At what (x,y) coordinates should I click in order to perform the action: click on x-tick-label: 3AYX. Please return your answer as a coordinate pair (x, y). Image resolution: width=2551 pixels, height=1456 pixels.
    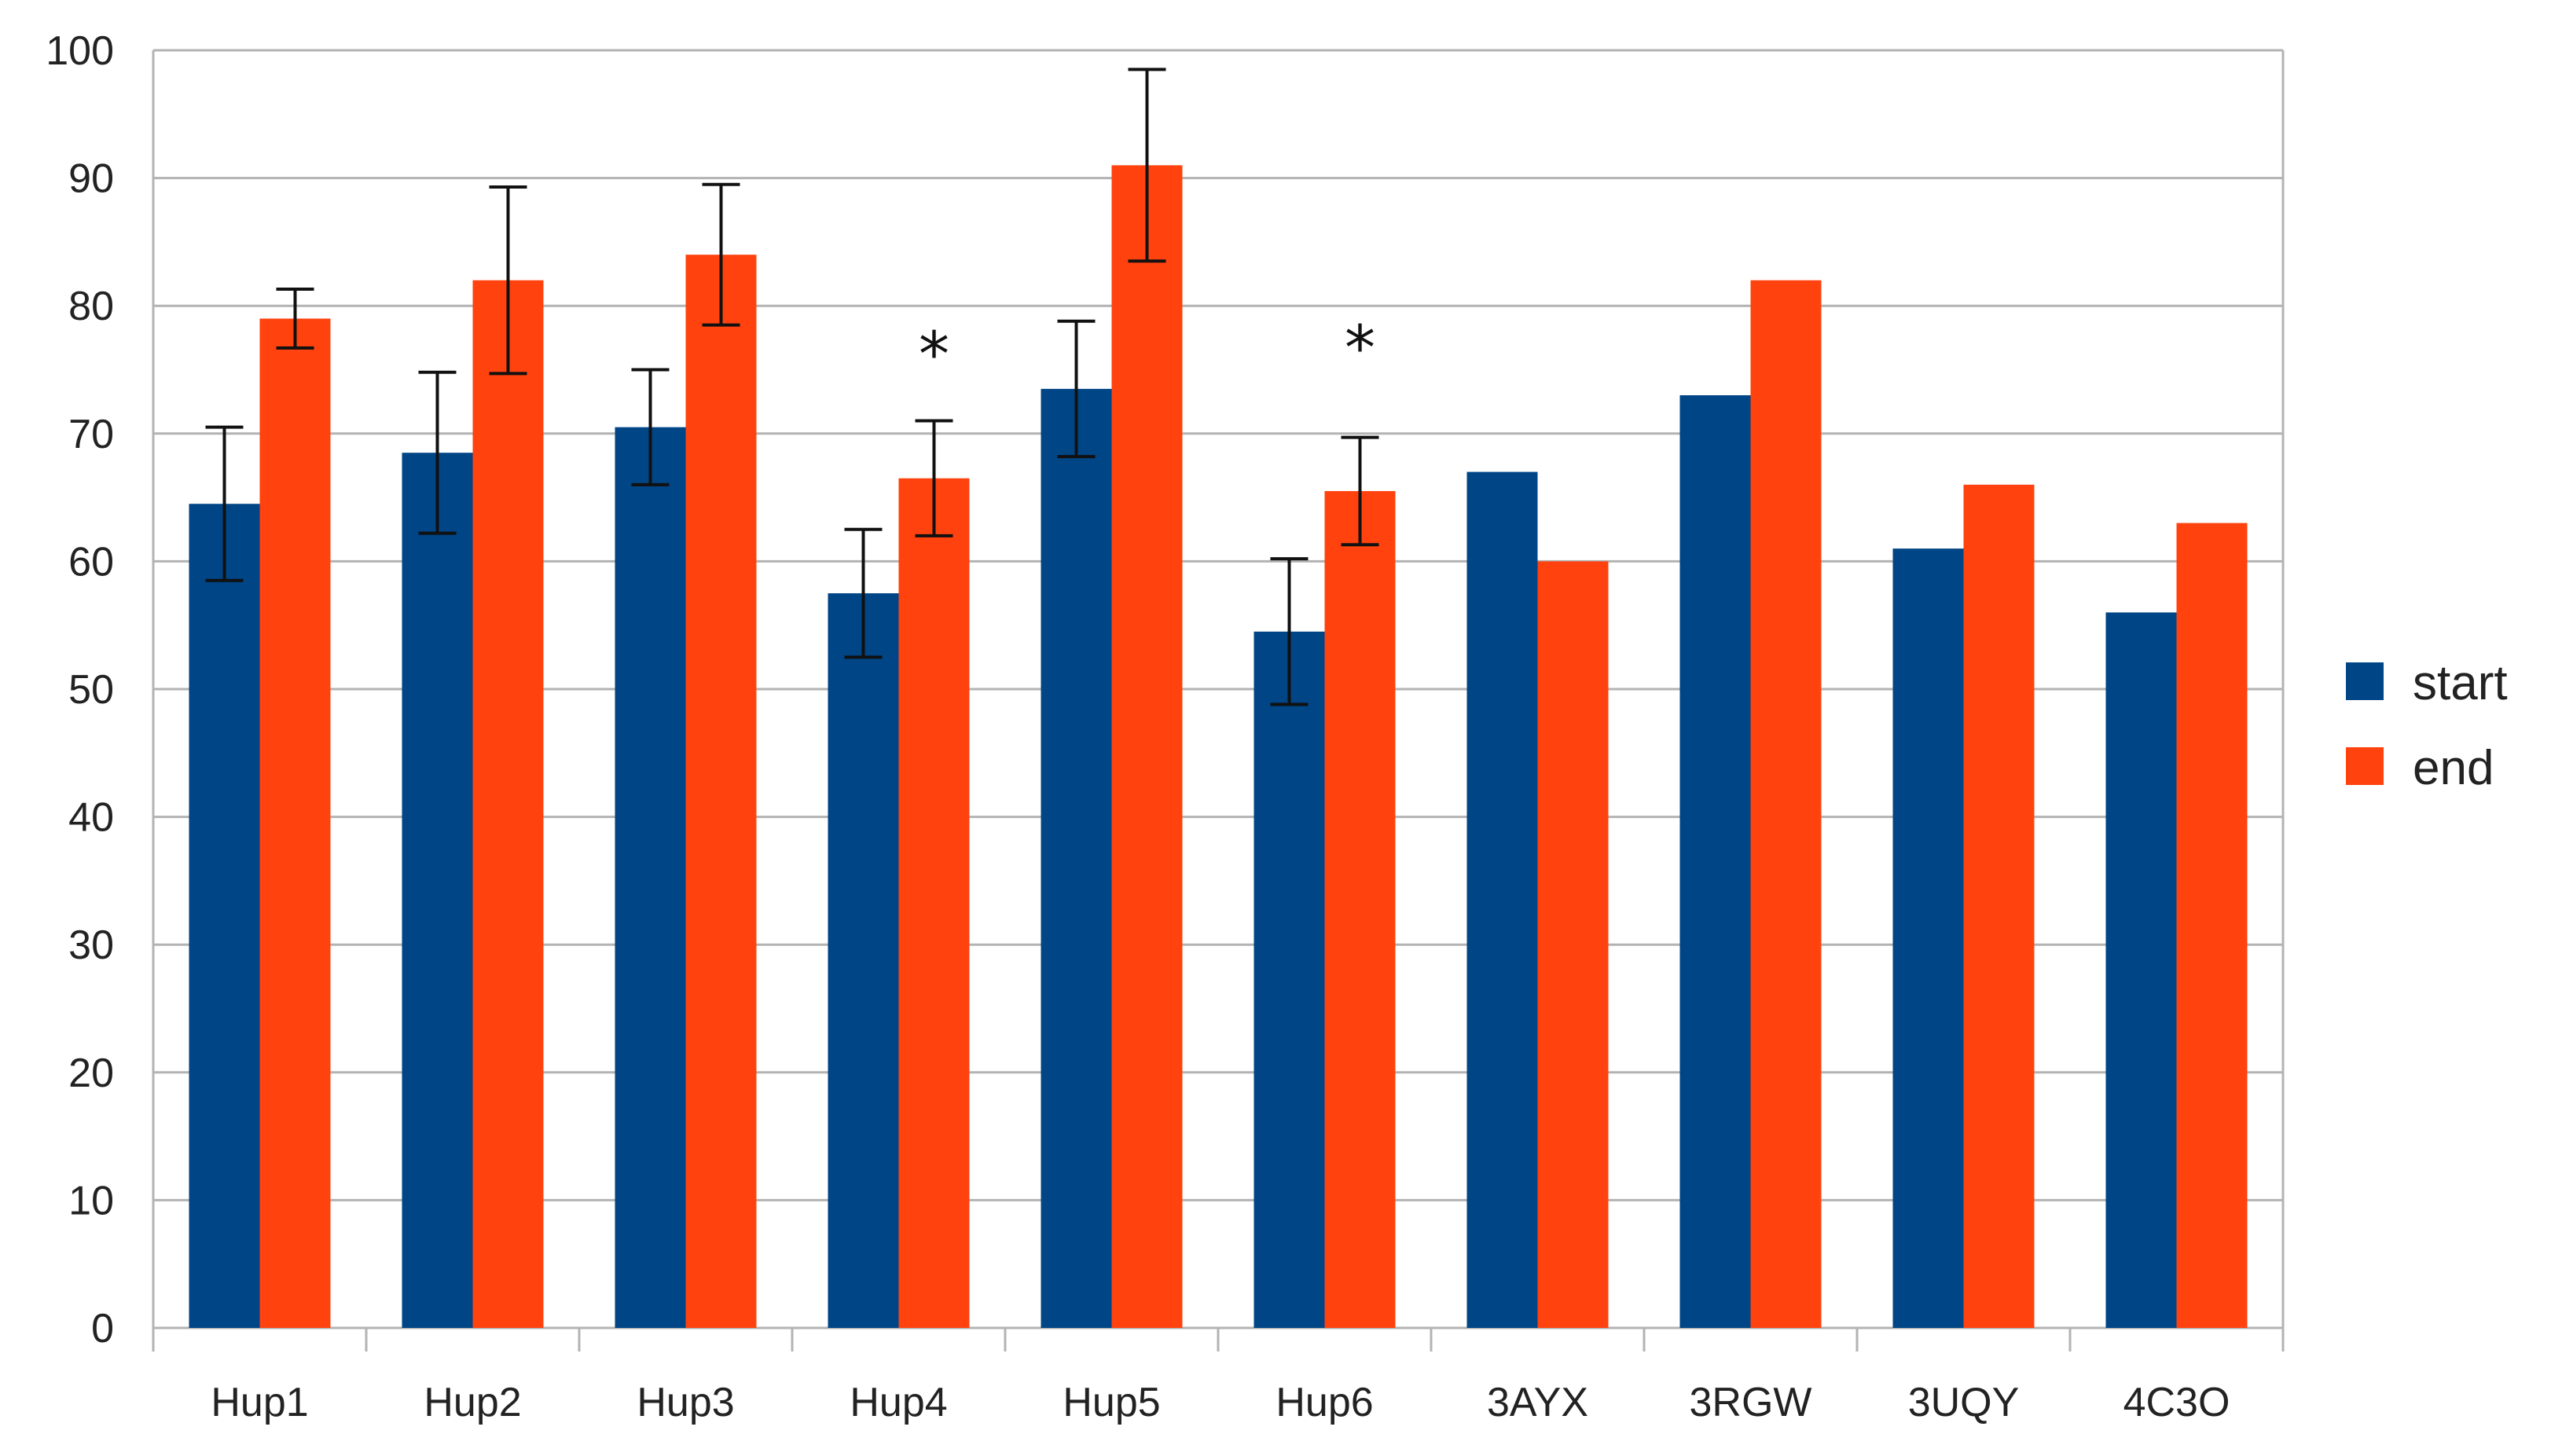
    Looking at the image, I should click on (1537, 1402).